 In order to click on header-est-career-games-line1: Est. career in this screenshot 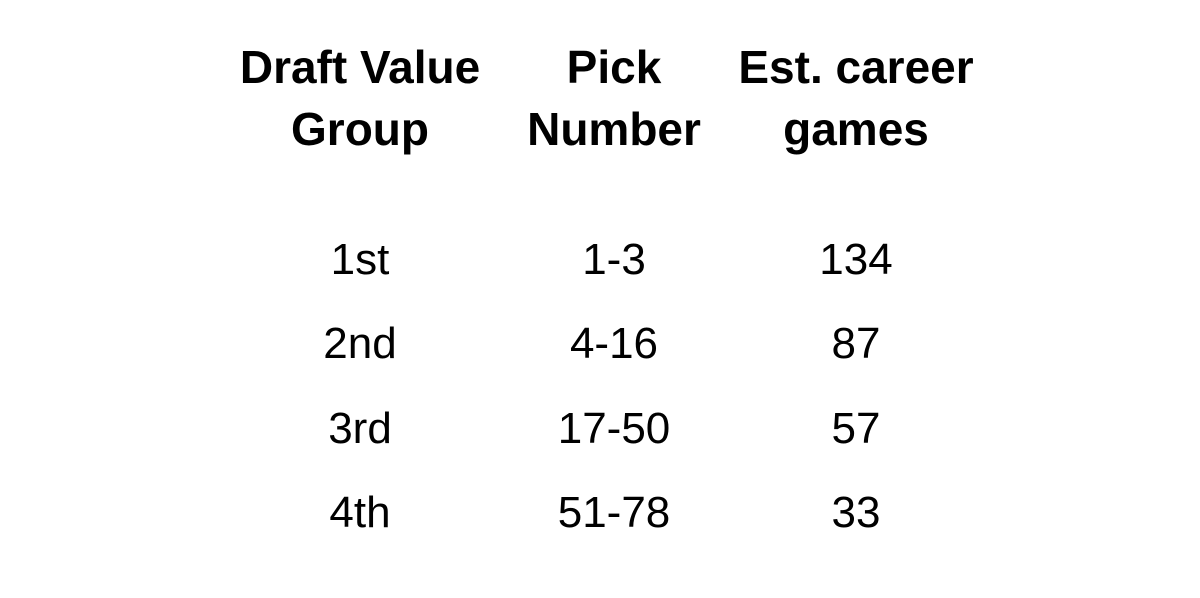, I will do `click(856, 67)`.